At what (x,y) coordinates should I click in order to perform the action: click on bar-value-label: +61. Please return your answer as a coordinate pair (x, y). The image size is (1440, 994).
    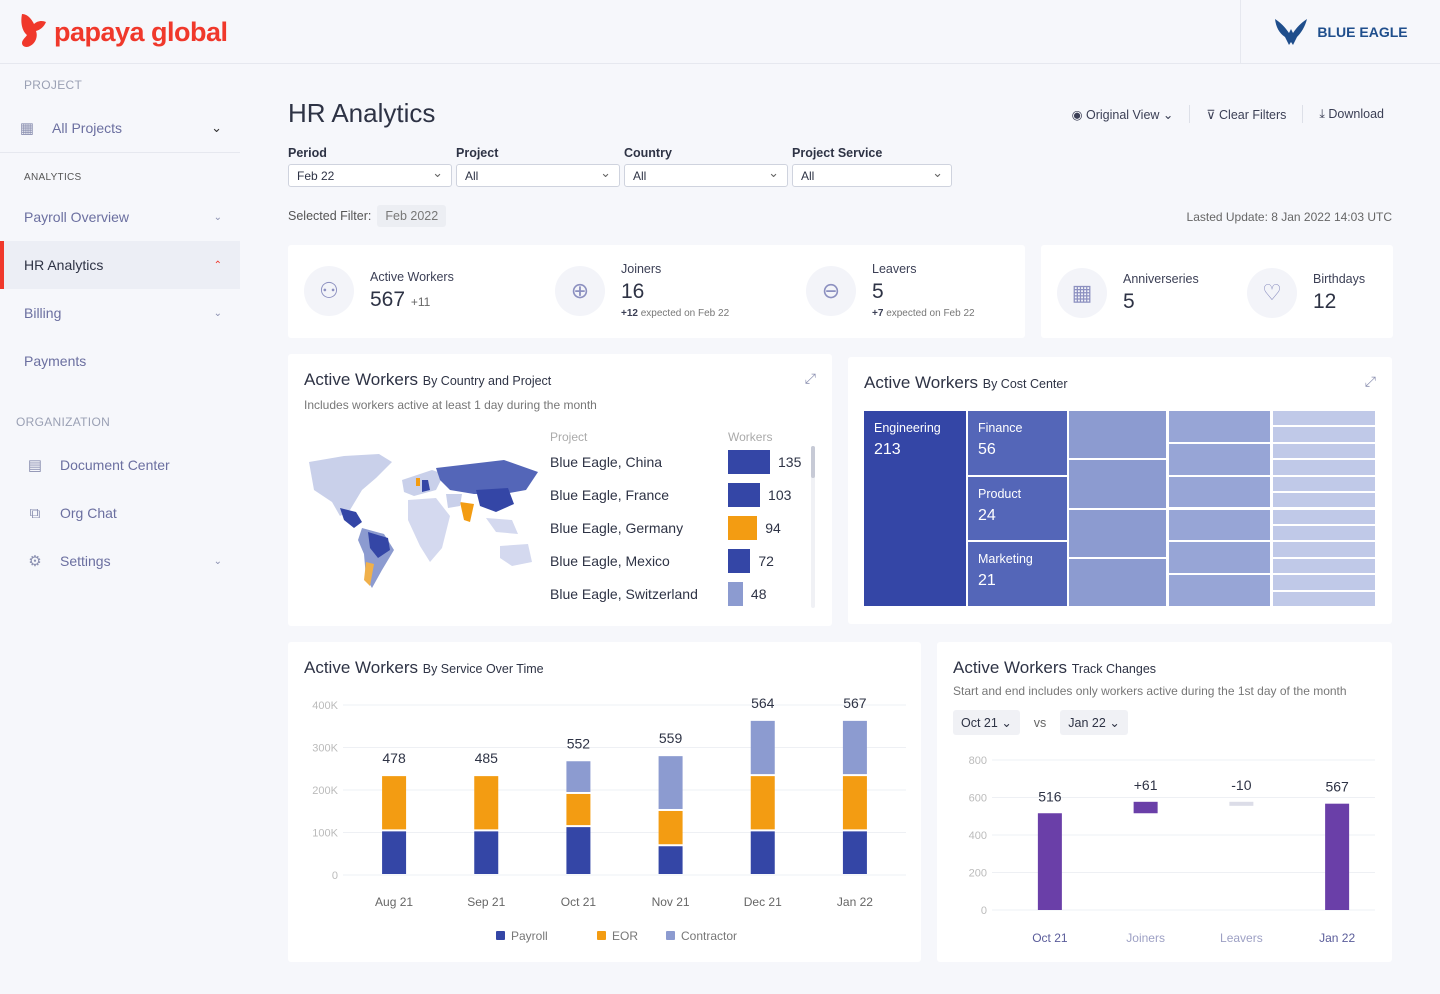
    Looking at the image, I should click on (1146, 785).